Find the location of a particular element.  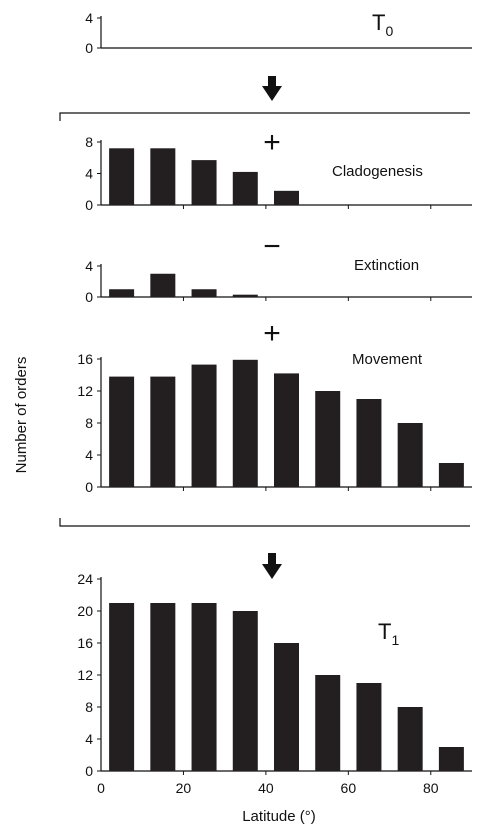

panel-label-subscript: 0 is located at coordinates (389, 31).